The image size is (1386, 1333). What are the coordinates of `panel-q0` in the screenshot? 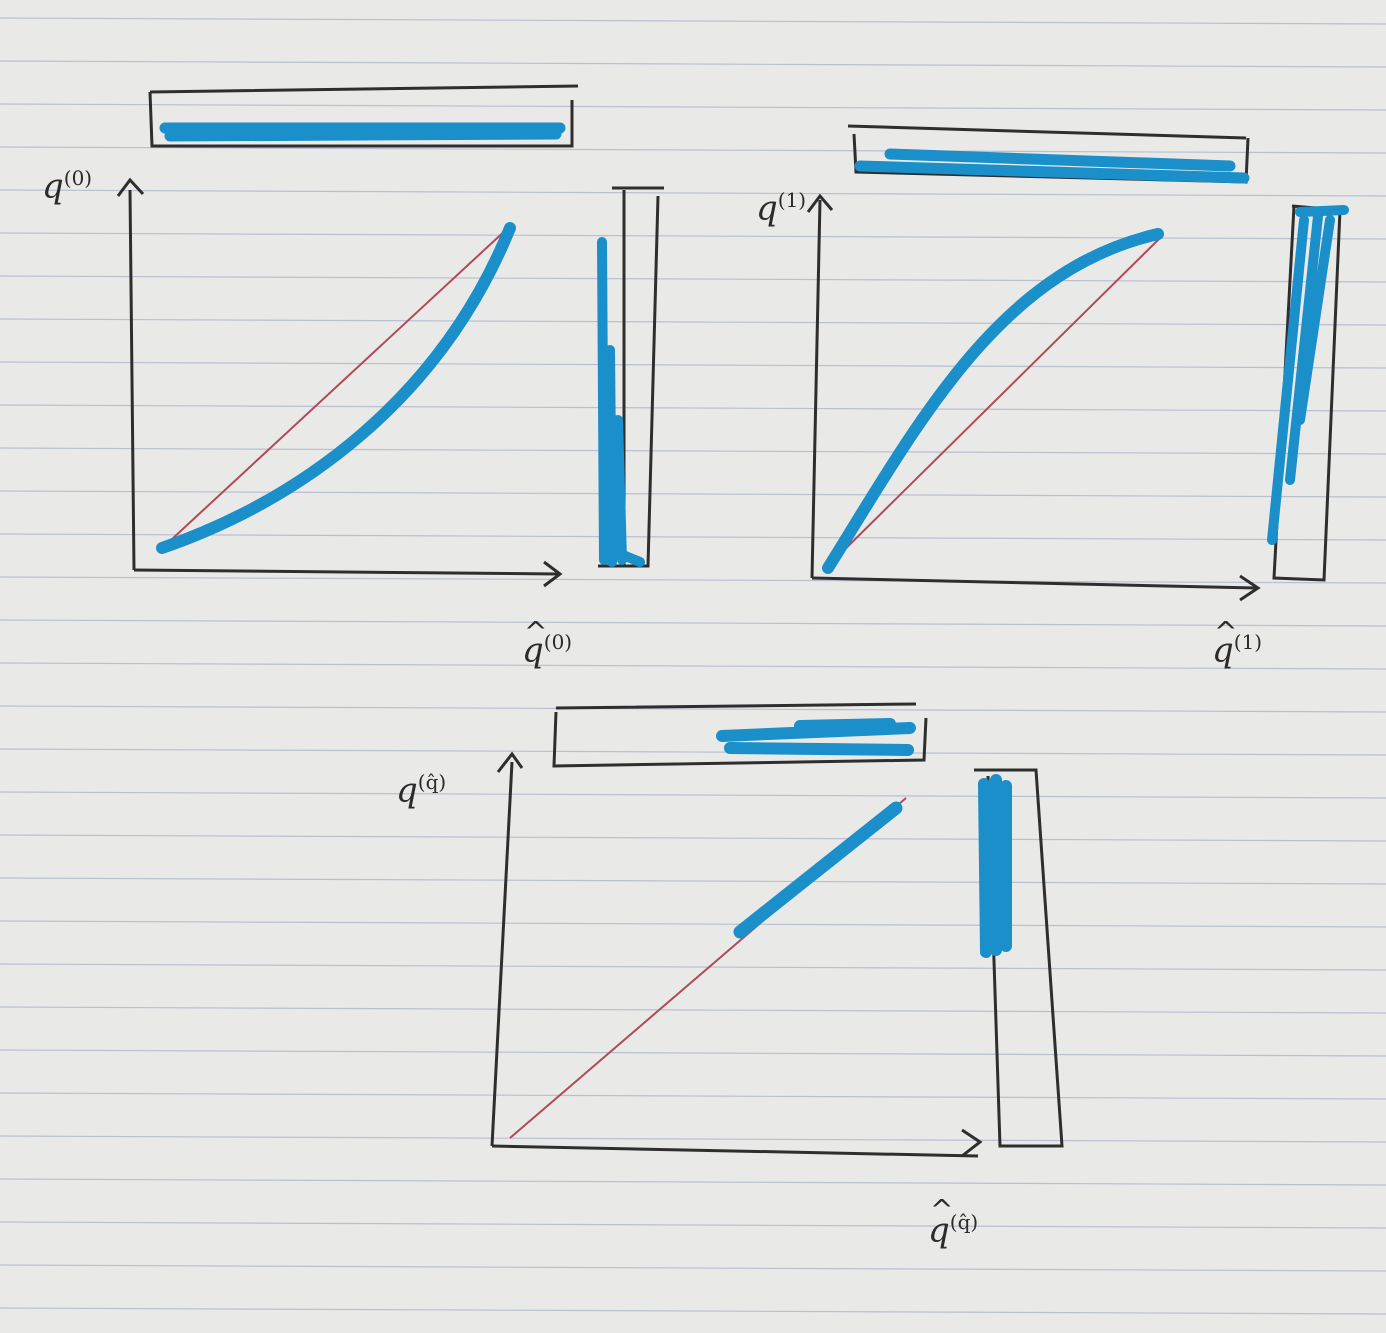 It's located at (390, 336).